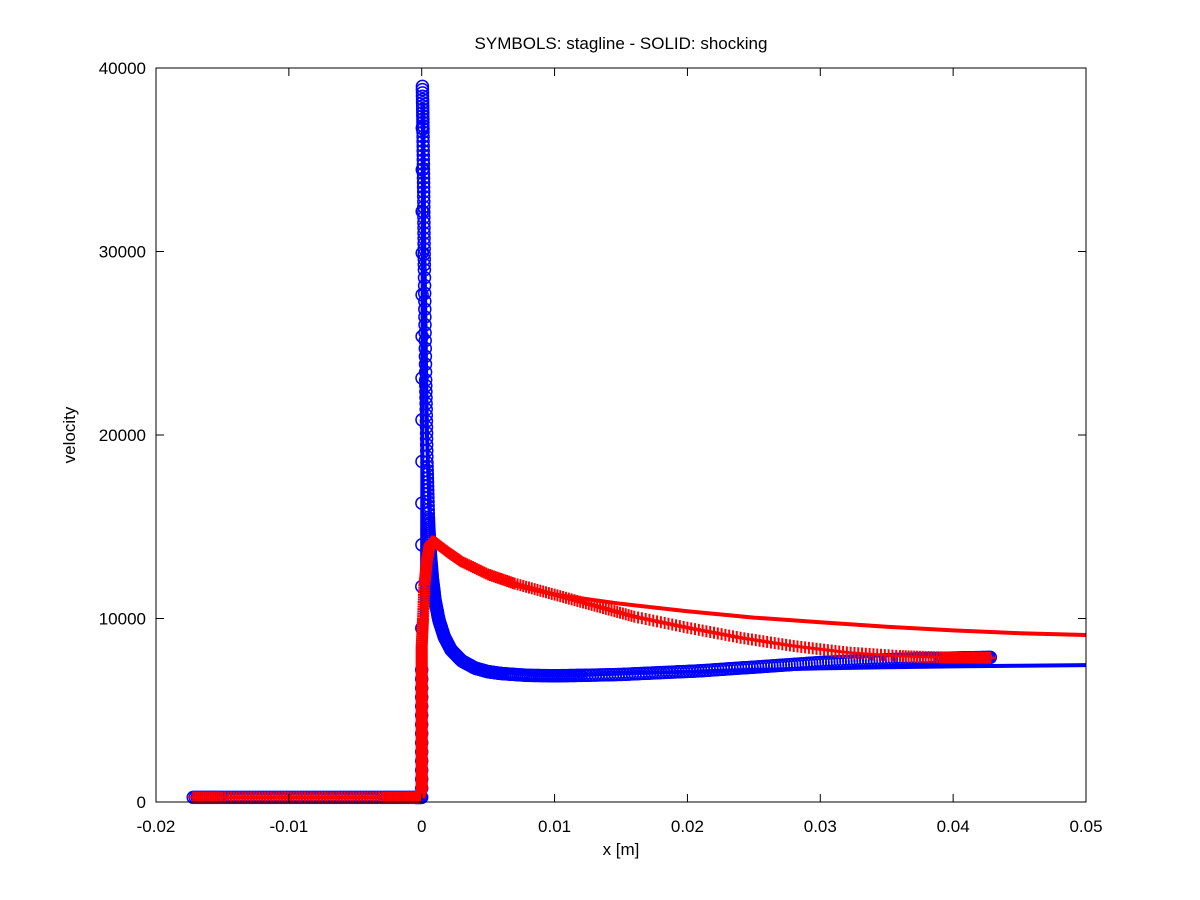  I want to click on x-tick-label: 0.04, so click(953, 826).